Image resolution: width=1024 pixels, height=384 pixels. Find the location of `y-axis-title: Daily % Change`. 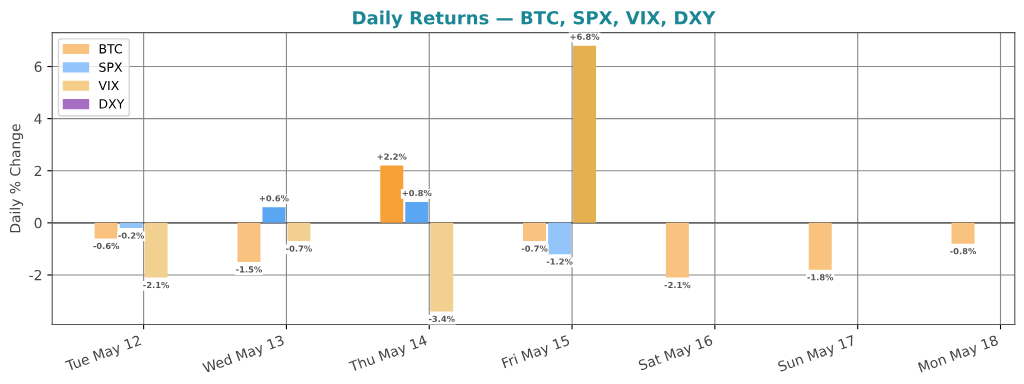

y-axis-title: Daily % Change is located at coordinates (16, 178).